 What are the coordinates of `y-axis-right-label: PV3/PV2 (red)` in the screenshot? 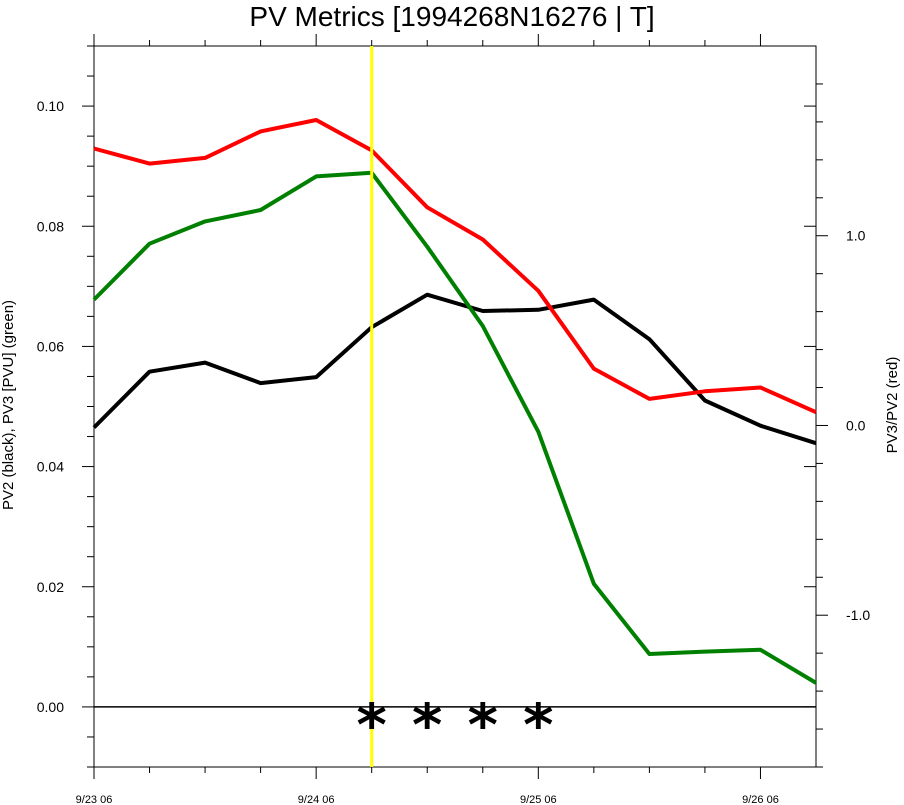 It's located at (892, 405).